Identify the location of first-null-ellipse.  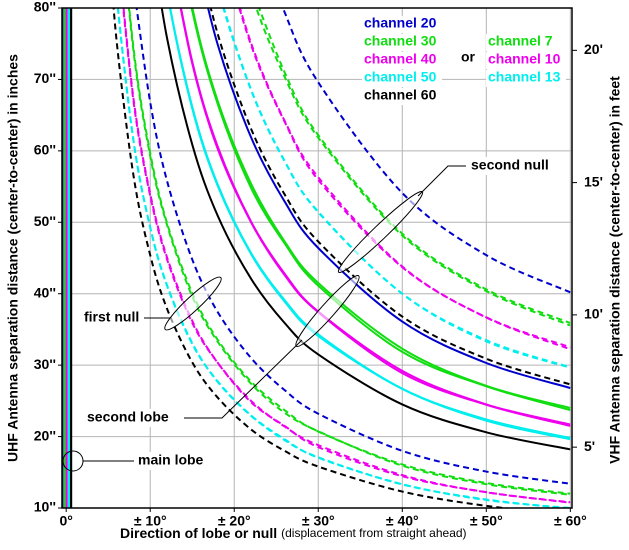
(193, 303).